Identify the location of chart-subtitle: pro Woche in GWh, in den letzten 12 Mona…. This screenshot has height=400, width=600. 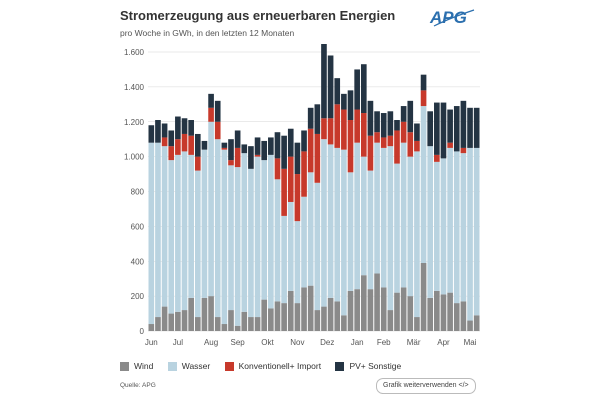
(207, 33).